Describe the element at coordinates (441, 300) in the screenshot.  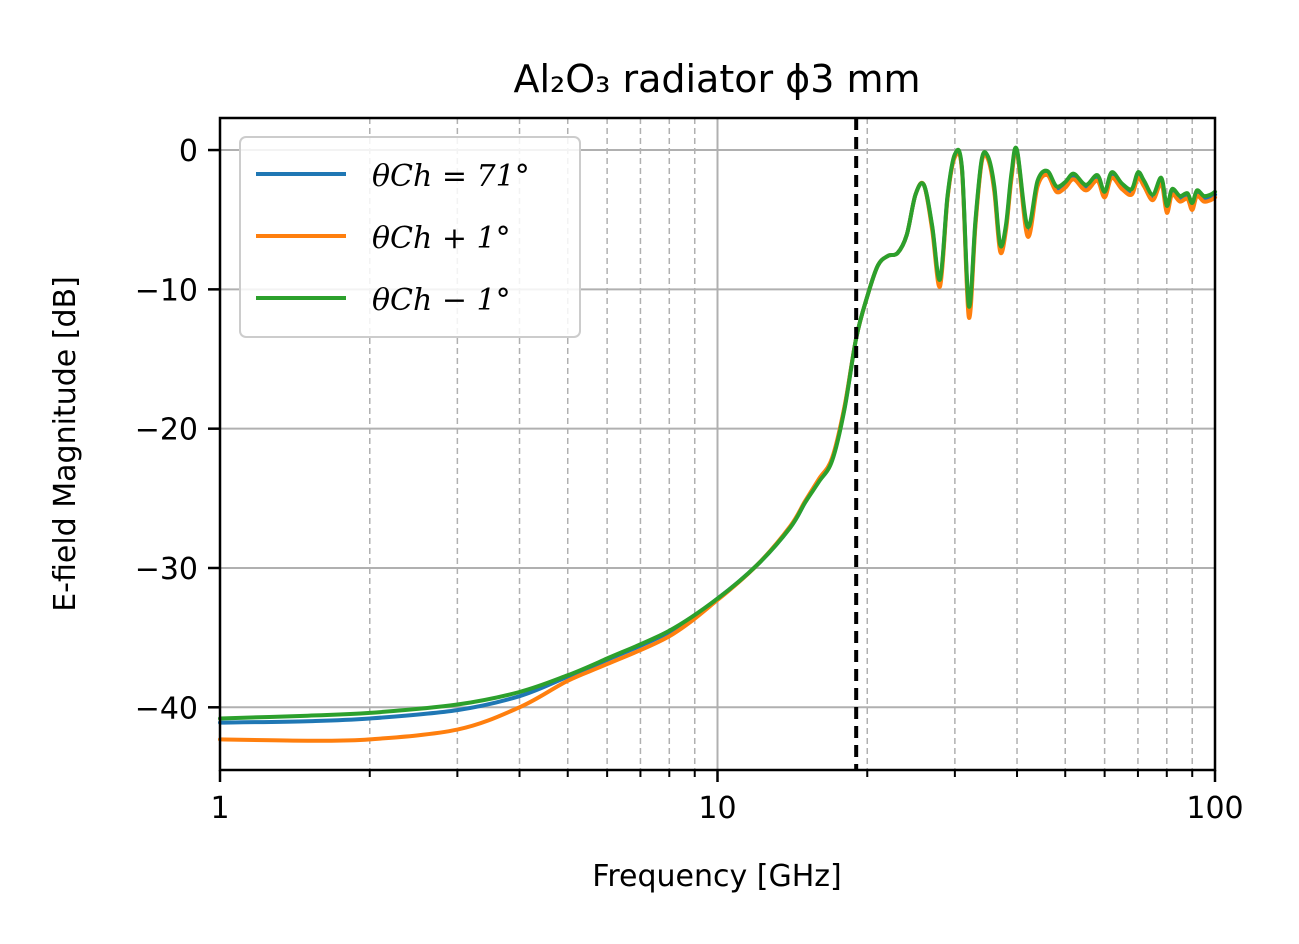
I see `legend-label-theta-minus-1: θCh − 1°` at that location.